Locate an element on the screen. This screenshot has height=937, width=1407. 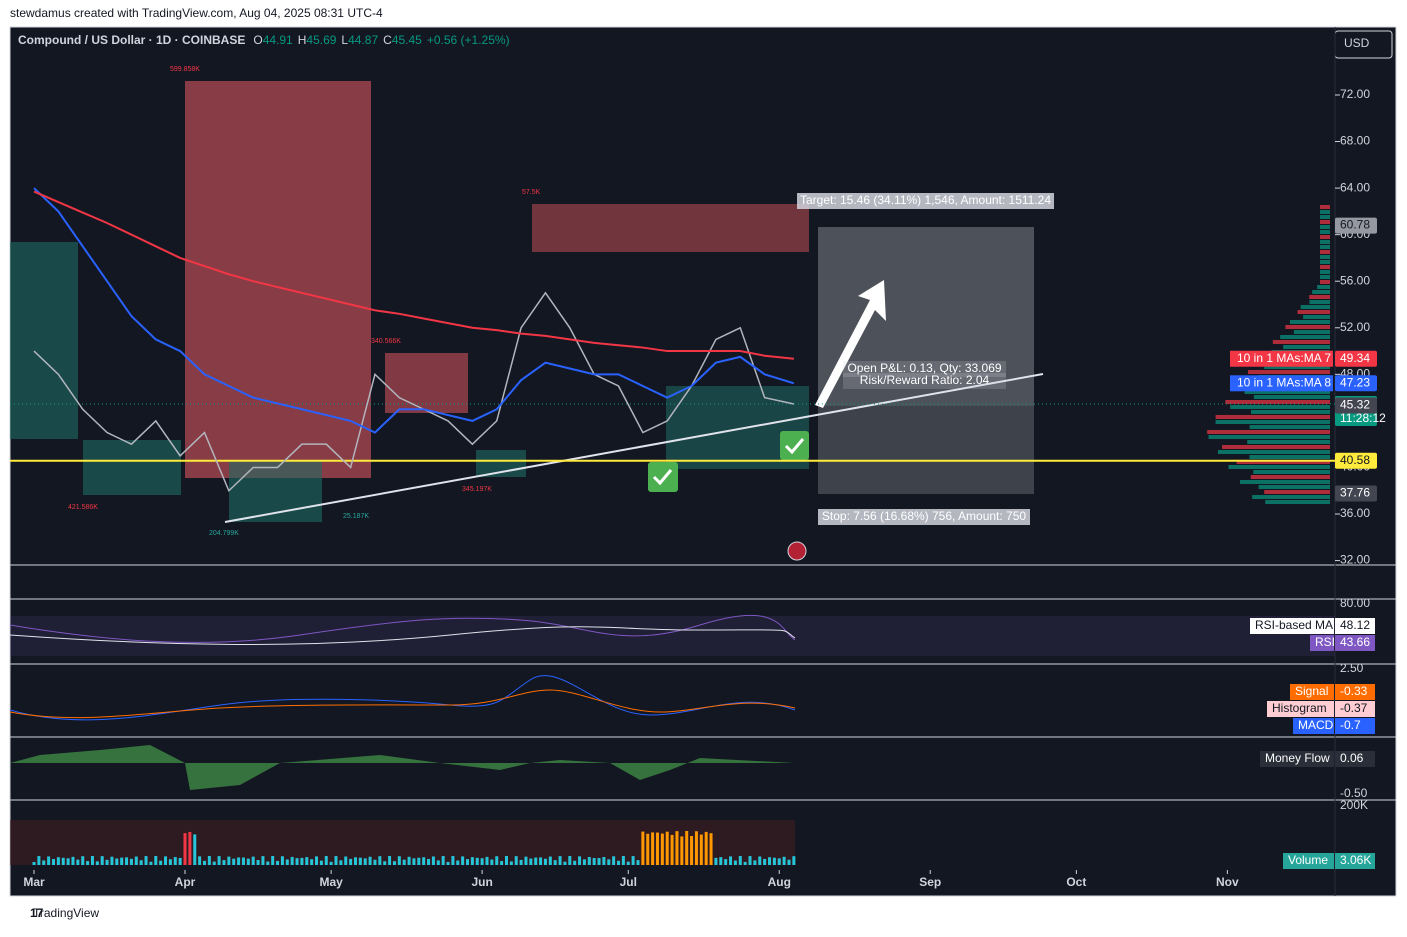
volume-annotation: 599.858K is located at coordinates (185, 69).